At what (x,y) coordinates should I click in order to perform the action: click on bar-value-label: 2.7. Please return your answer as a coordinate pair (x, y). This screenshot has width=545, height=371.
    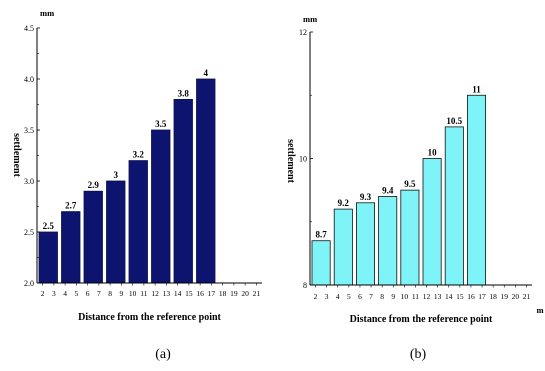
    Looking at the image, I should click on (71, 206).